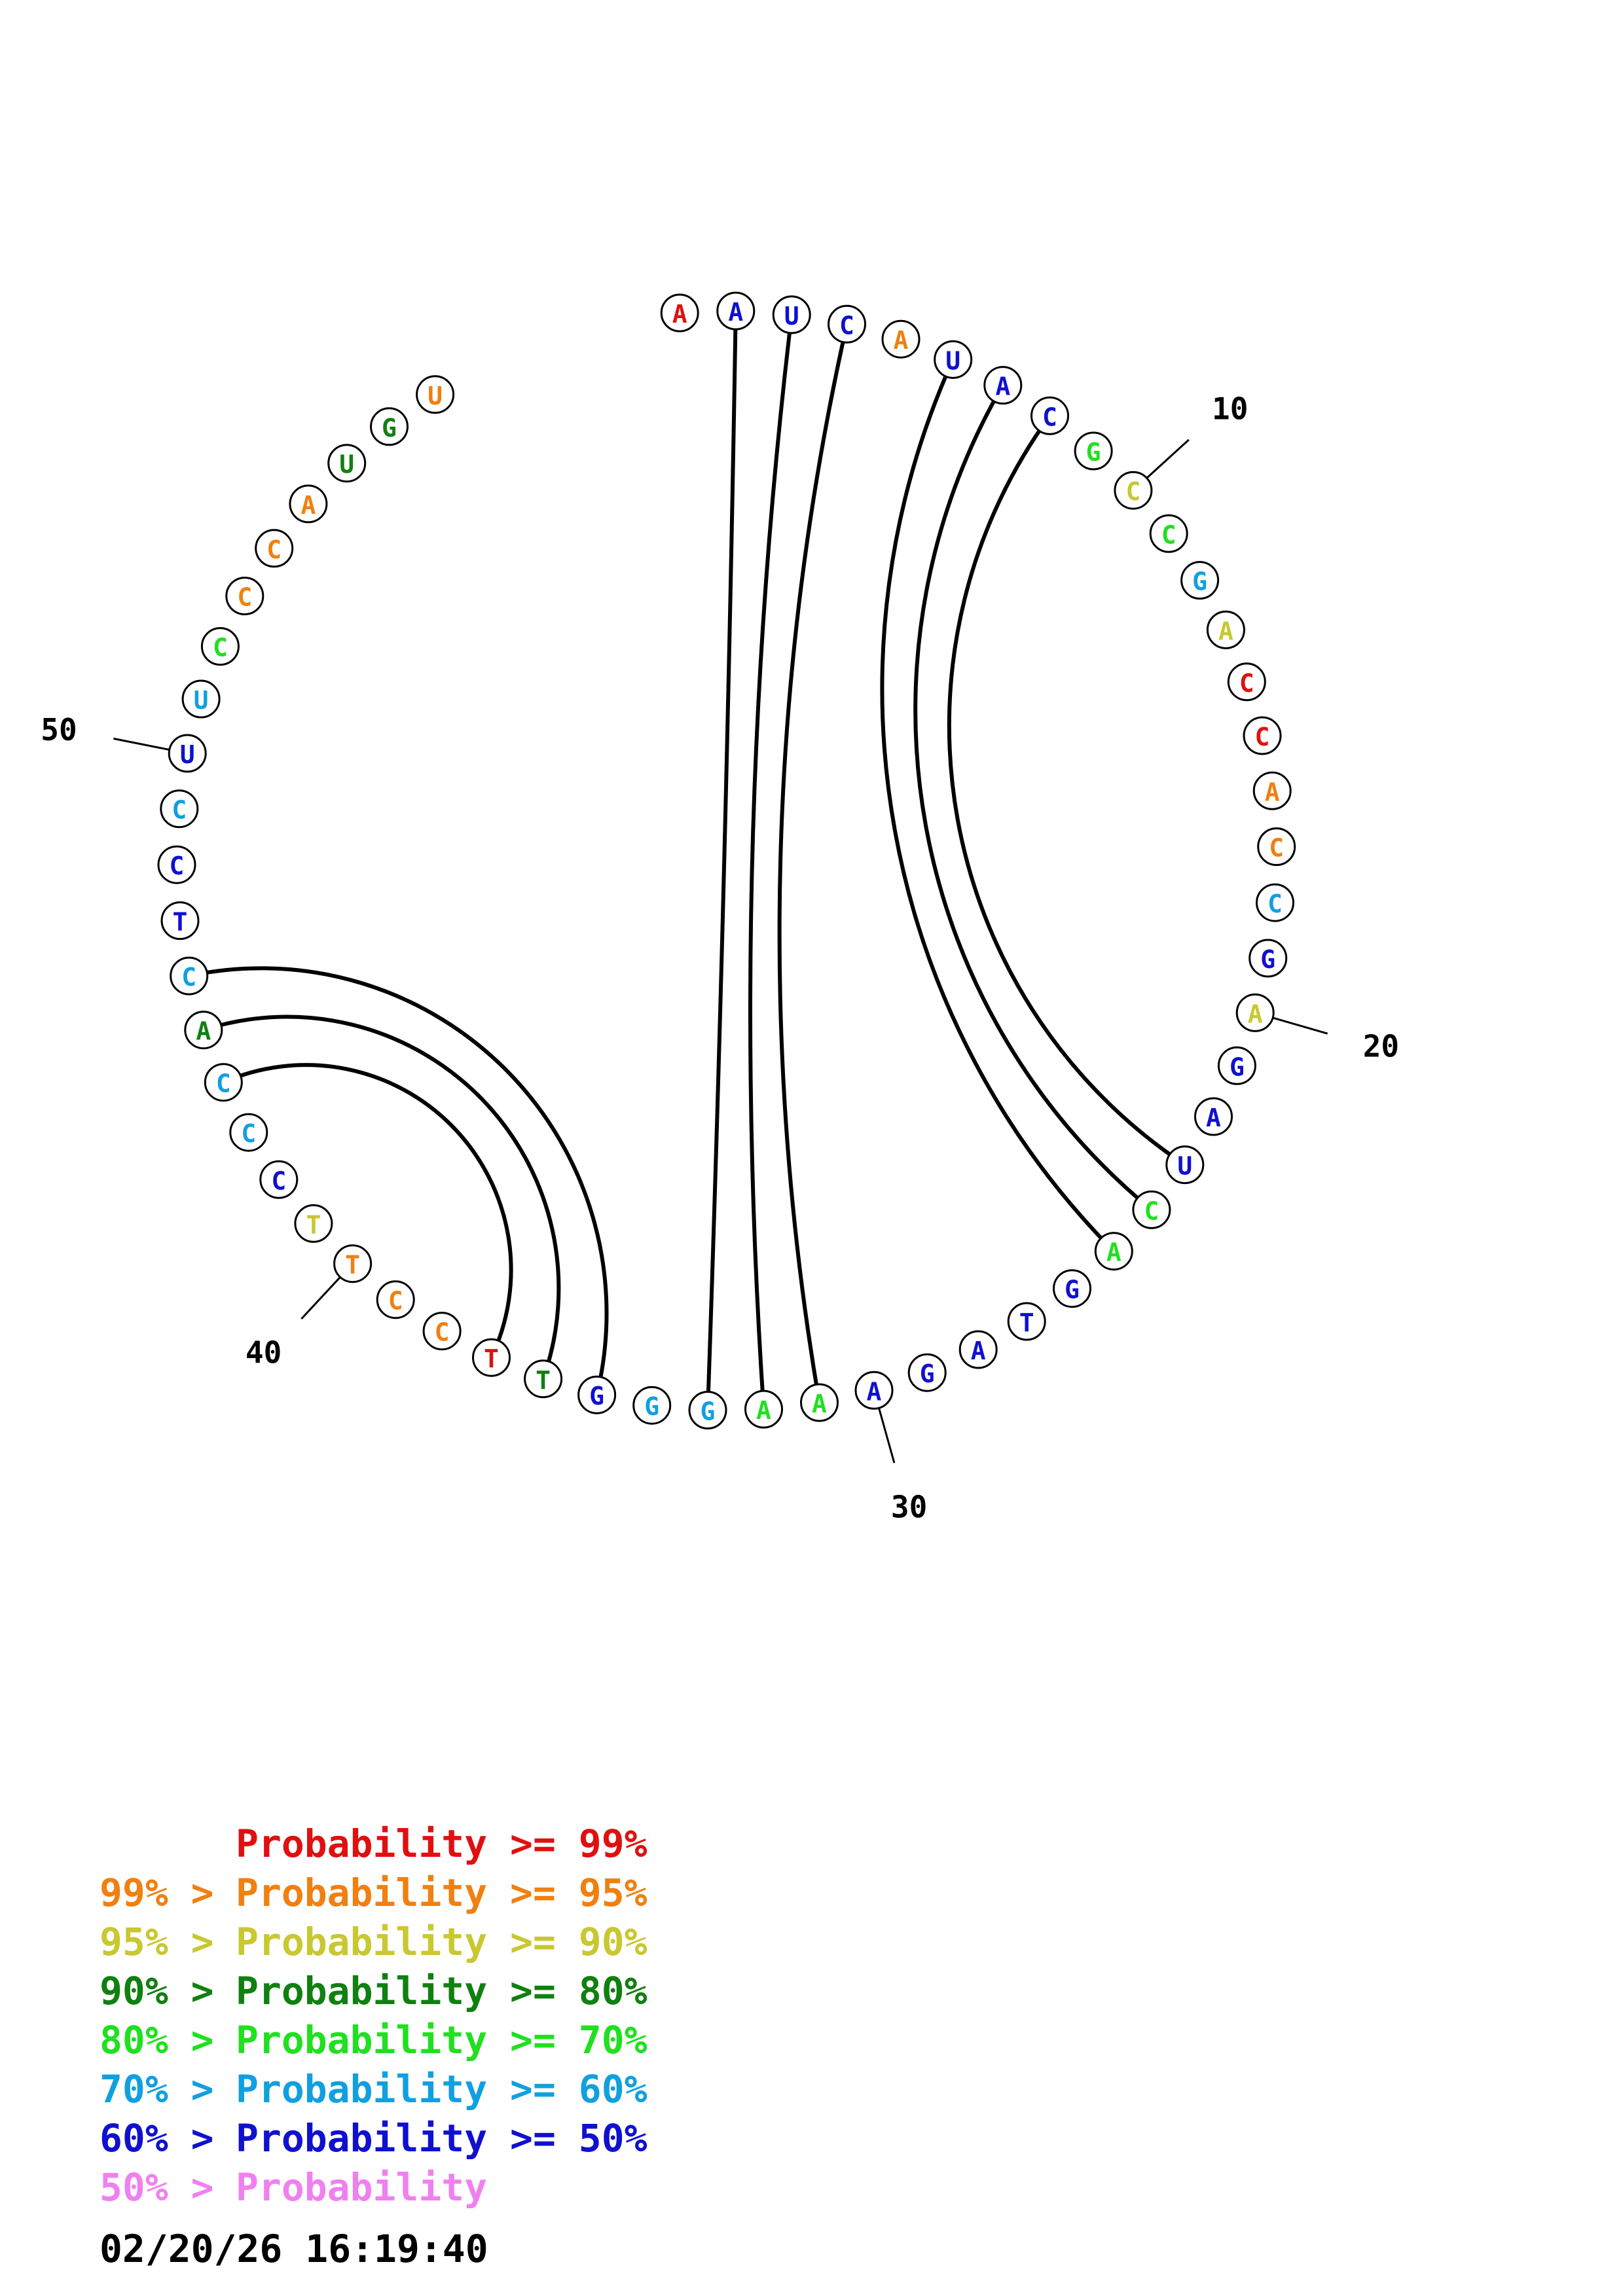 The height and width of the screenshot is (2296, 1623). What do you see at coordinates (441, 1893) in the screenshot?
I see `legend-text: Probability >= 95%` at bounding box center [441, 1893].